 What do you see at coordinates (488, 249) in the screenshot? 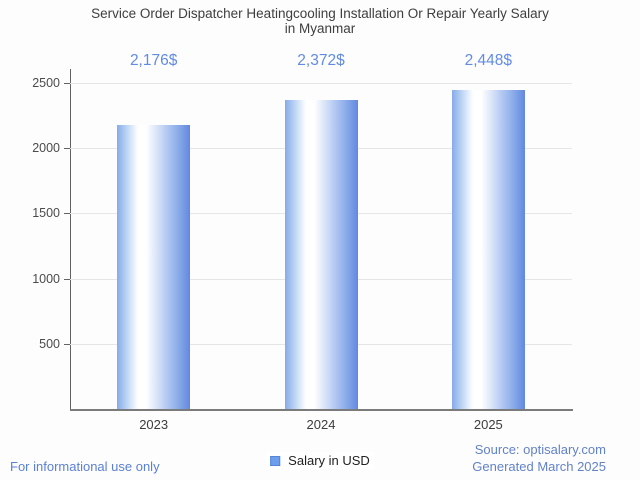
I see `bar-2025` at bounding box center [488, 249].